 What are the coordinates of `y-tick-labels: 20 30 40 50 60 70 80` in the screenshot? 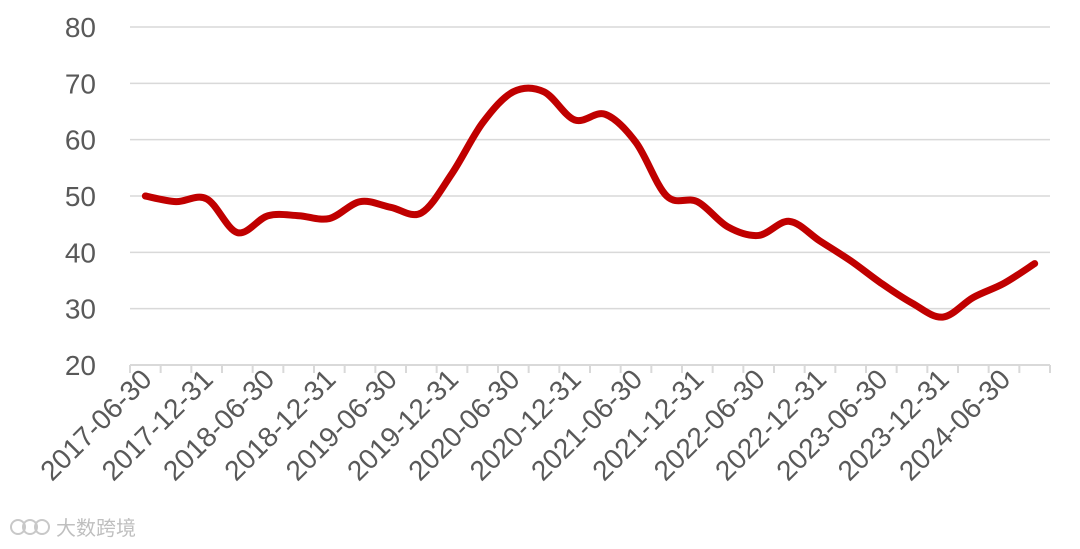 It's located at (80, 196).